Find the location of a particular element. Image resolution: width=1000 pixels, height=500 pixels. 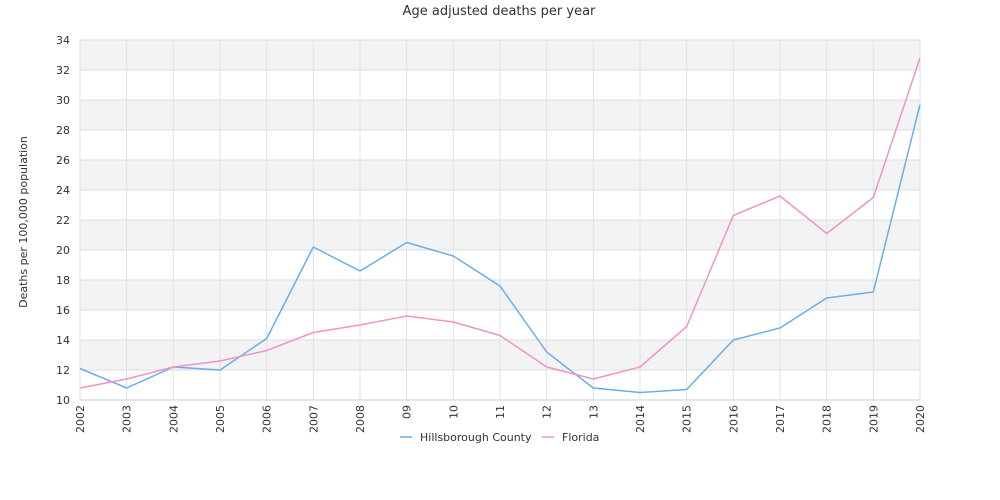

y-tick-label: 12 is located at coordinates (63, 370).